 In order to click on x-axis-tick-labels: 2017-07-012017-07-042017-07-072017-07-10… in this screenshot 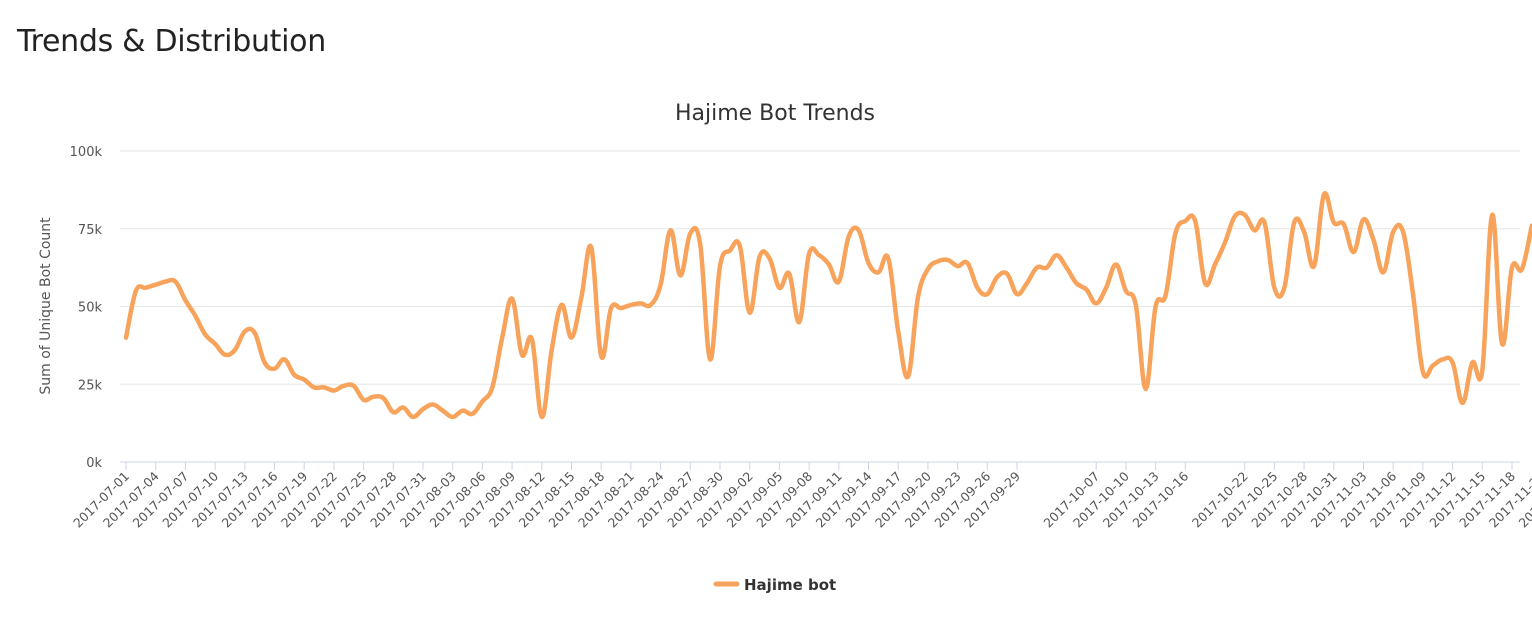, I will do `click(801, 499)`.